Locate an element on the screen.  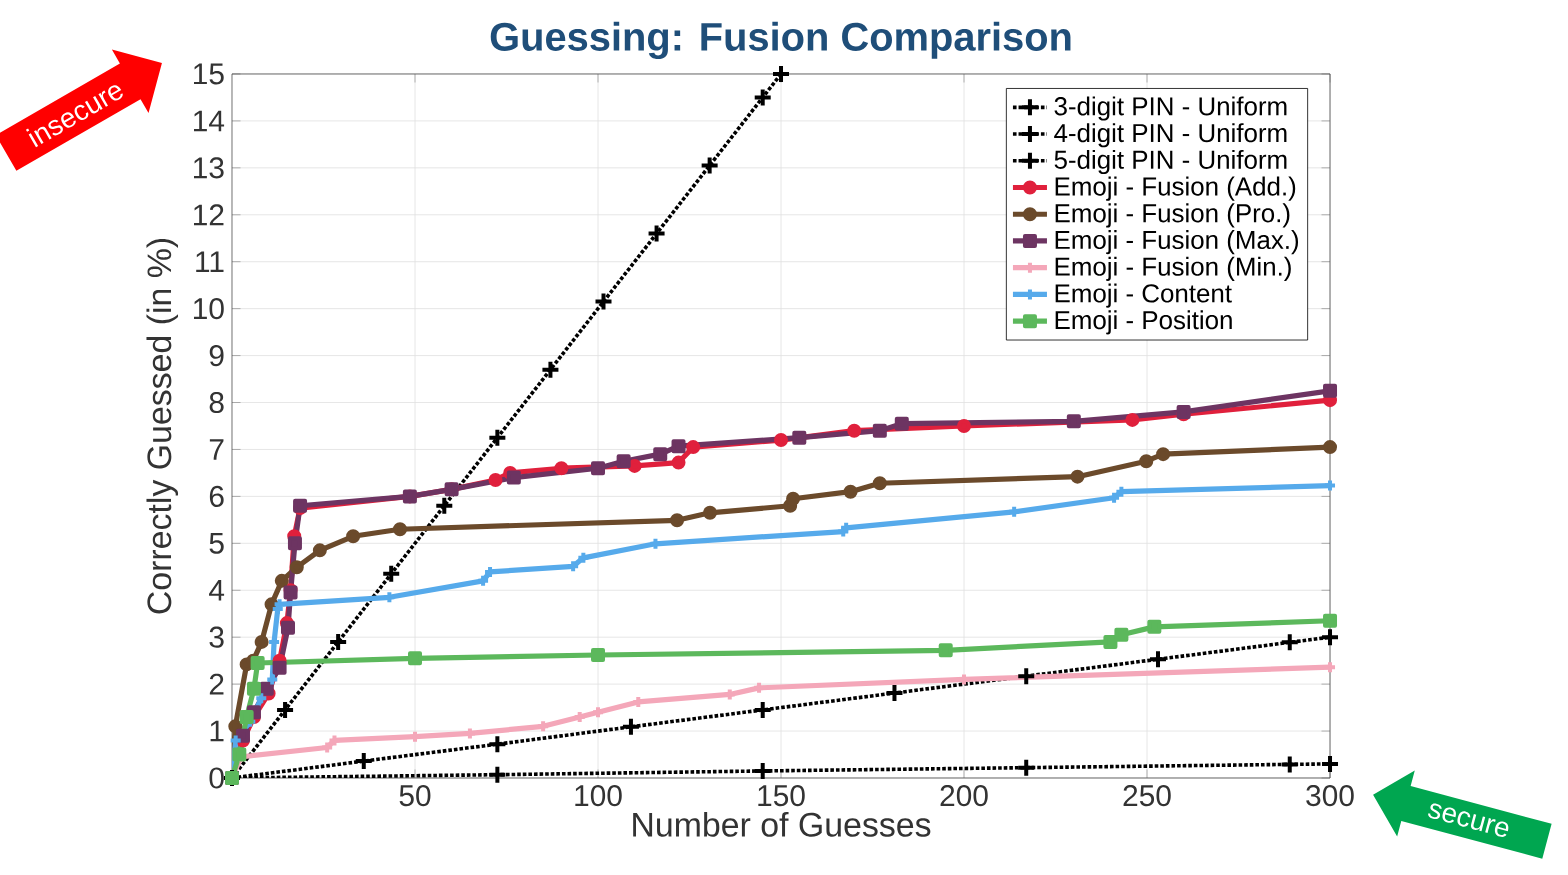
y-tick-label: 5 is located at coordinates (216, 543).